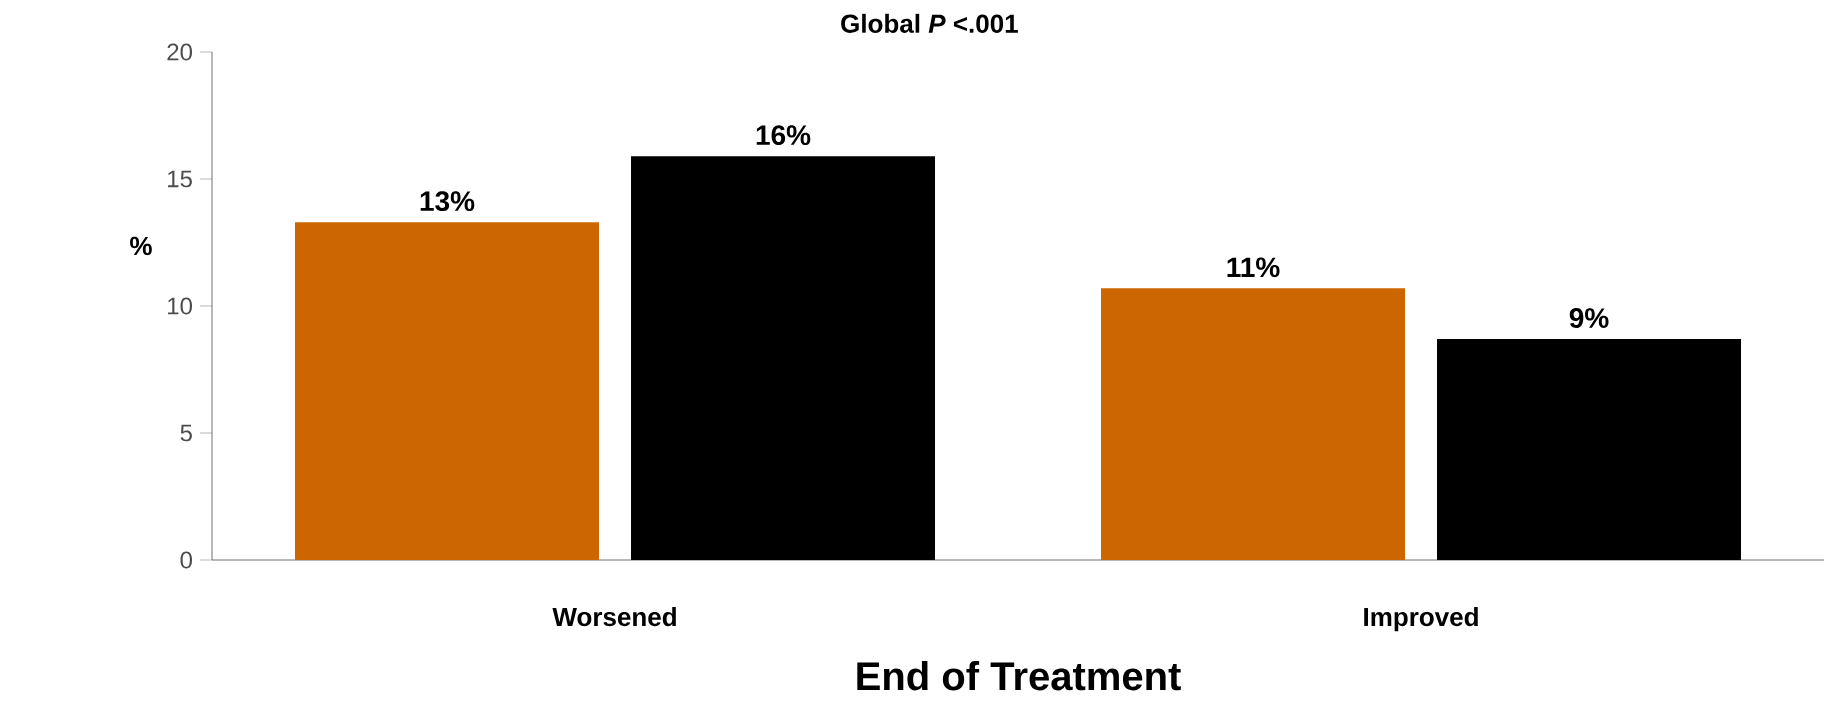 This screenshot has height=719, width=1825. Describe the element at coordinates (1421, 619) in the screenshot. I see `x-tick-label: Improved` at that location.